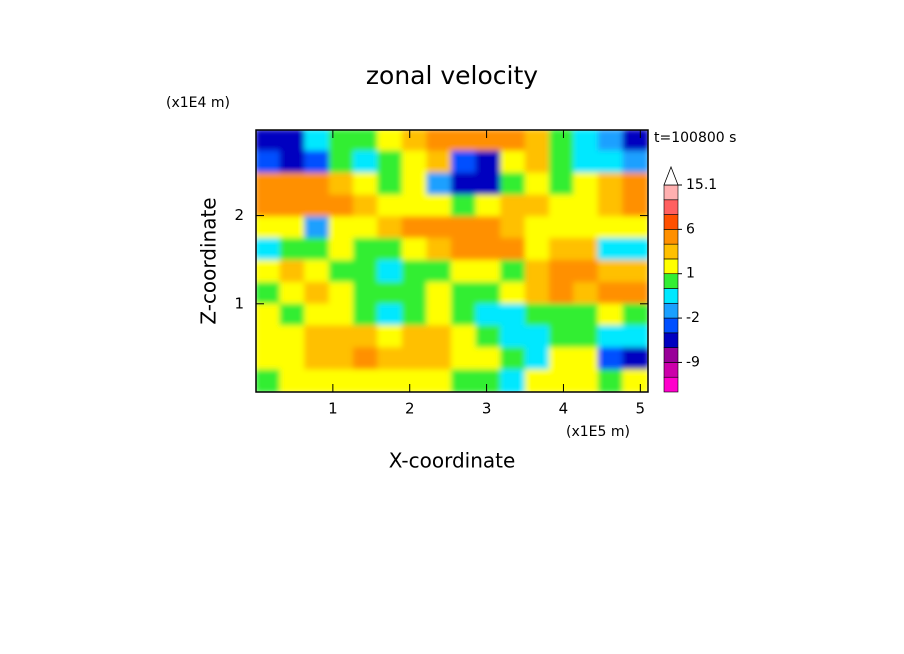 This screenshot has height=654, width=904. I want to click on y-unit: (x1E4 m), so click(198, 103).